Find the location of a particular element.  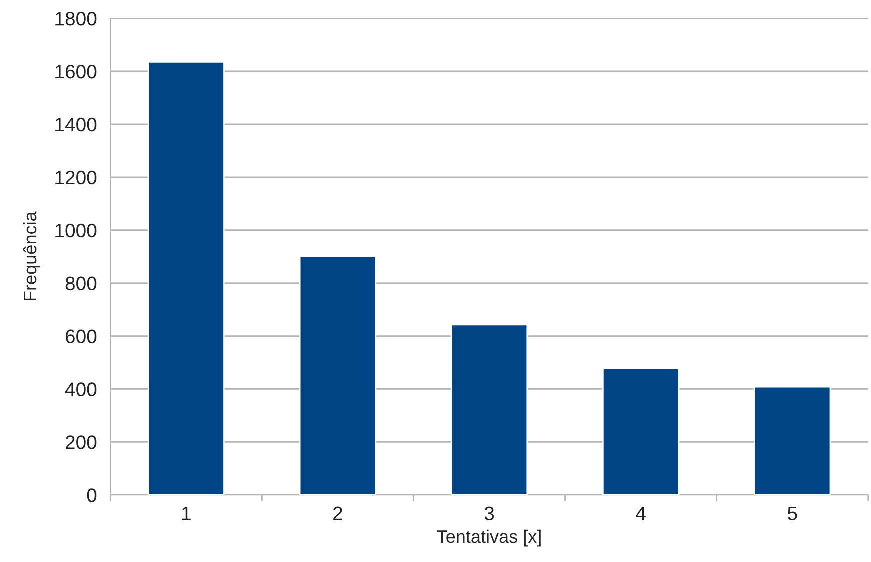

x-axis-title: Tentativas [x] is located at coordinates (489, 538).